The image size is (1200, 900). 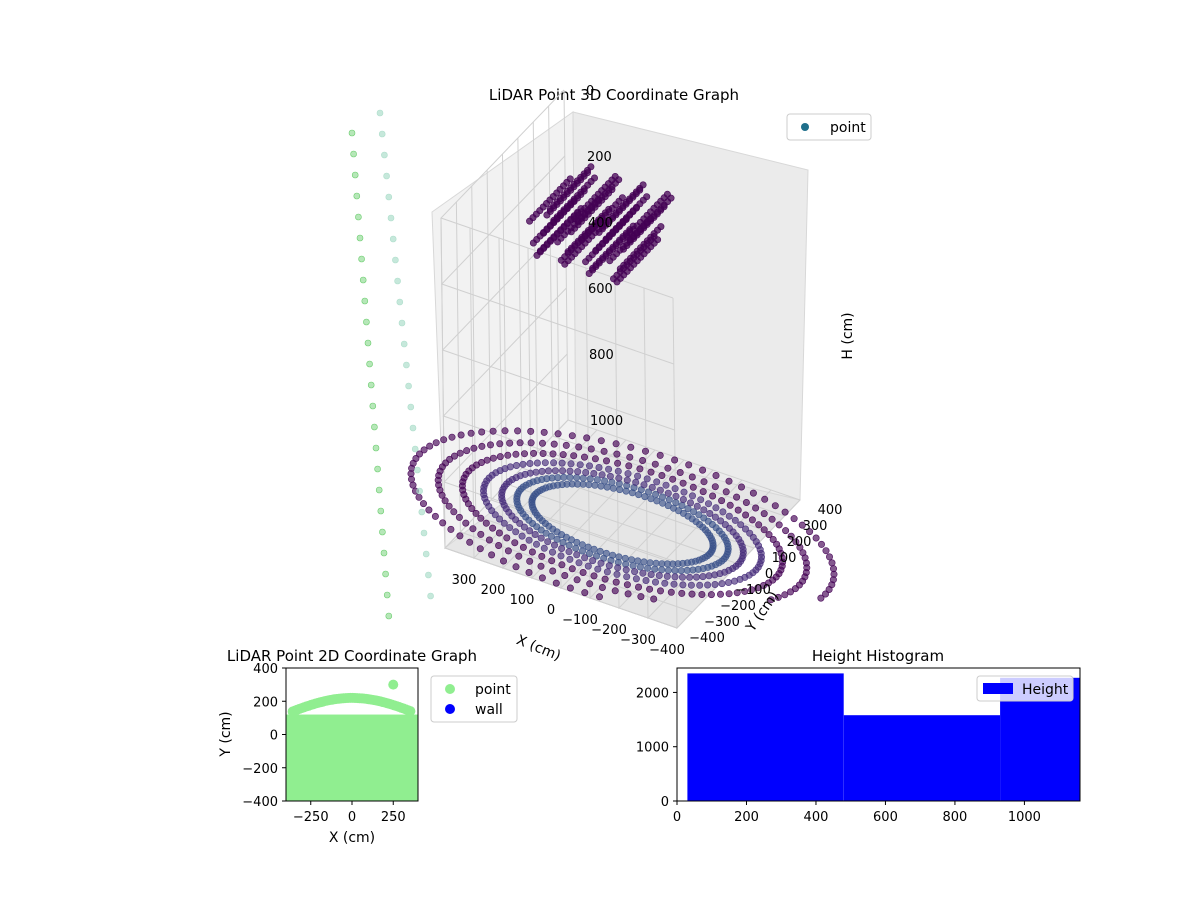 I want to click on y-tick-label-3d: 300, so click(x=815, y=526).